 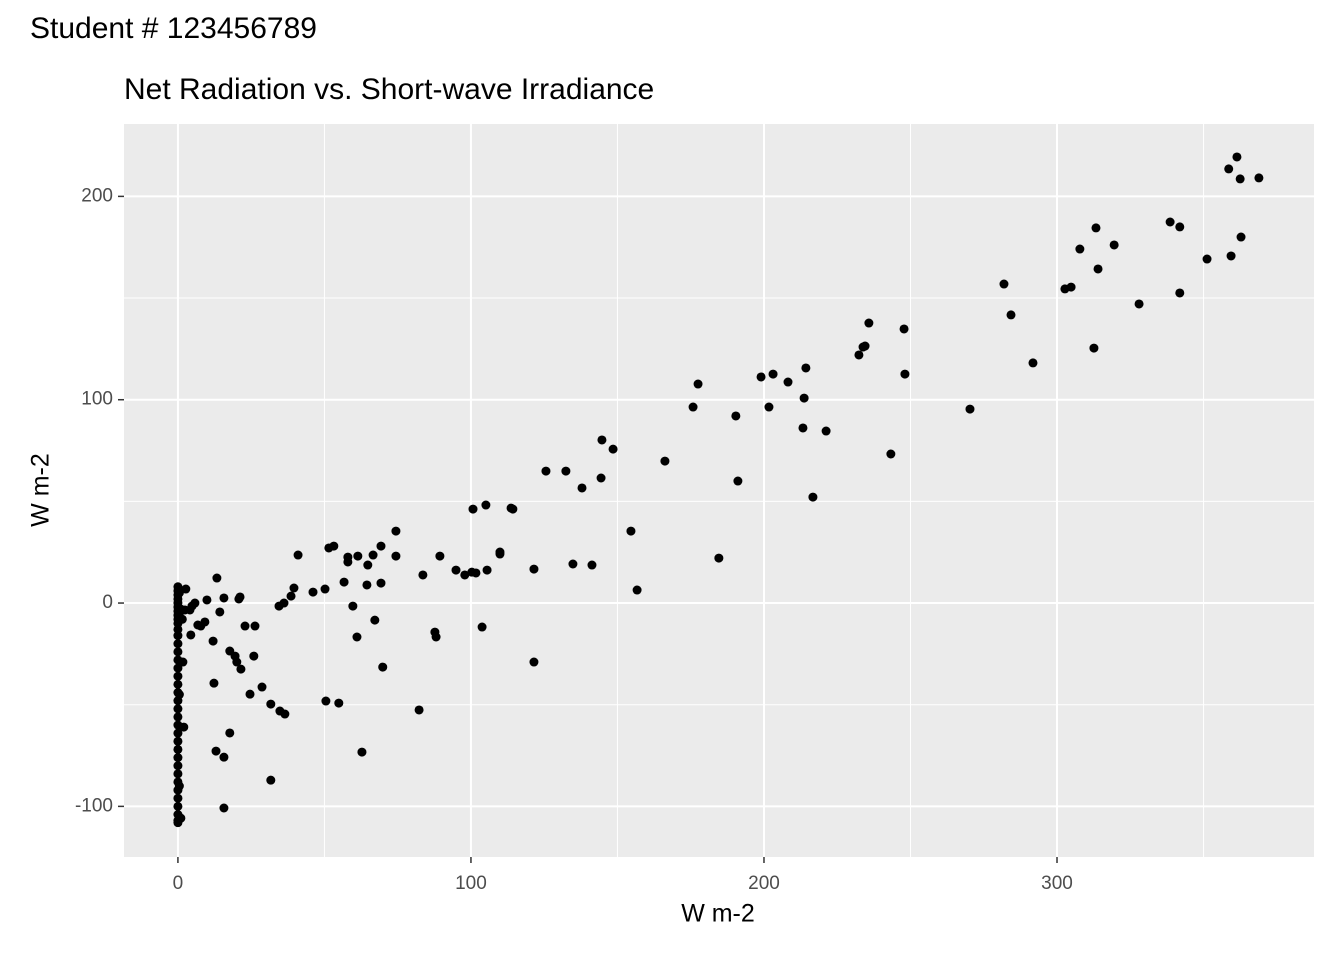 What do you see at coordinates (178, 883) in the screenshot?
I see `x-tick-label: 0` at bounding box center [178, 883].